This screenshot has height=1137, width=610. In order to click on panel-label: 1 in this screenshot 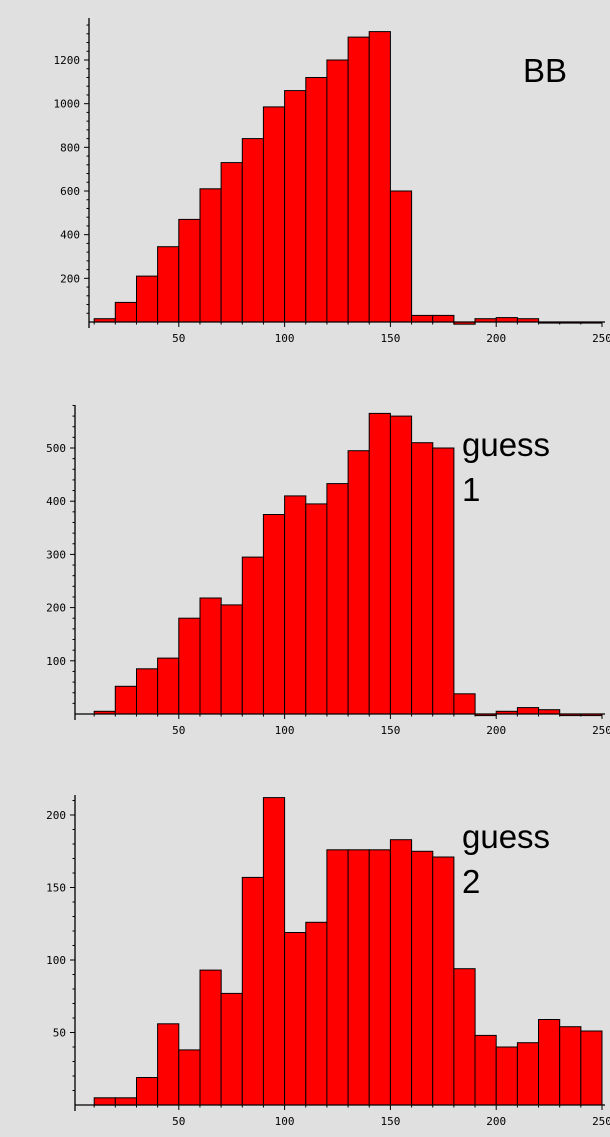, I will do `click(471, 489)`.